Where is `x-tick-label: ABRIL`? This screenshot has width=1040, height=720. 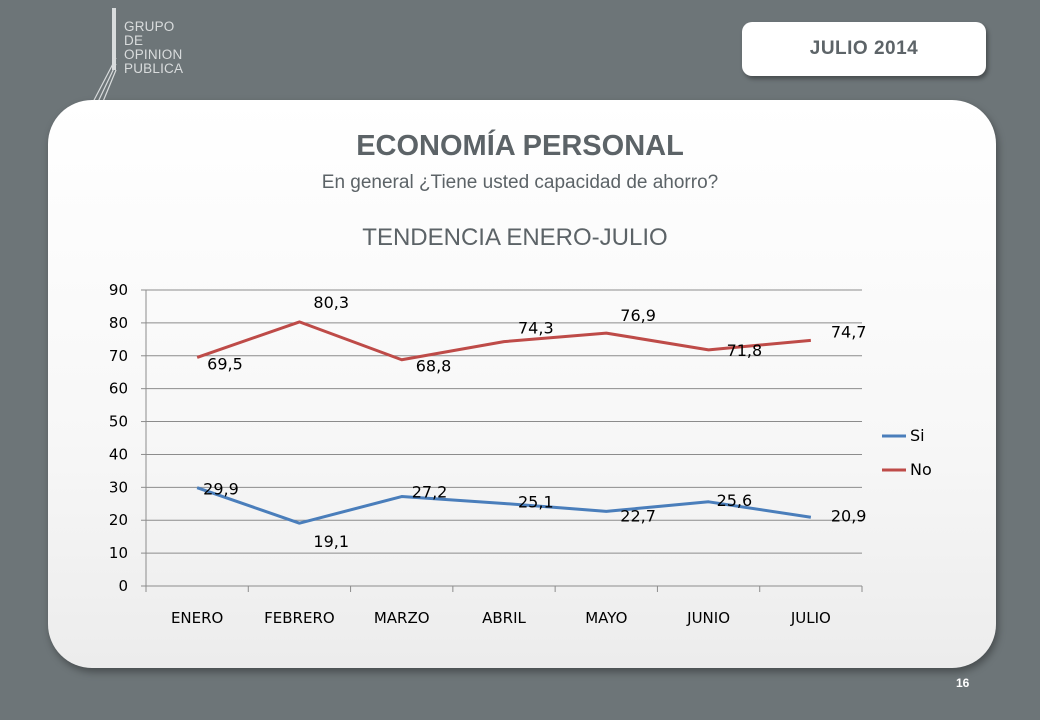
x-tick-label: ABRIL is located at coordinates (504, 618).